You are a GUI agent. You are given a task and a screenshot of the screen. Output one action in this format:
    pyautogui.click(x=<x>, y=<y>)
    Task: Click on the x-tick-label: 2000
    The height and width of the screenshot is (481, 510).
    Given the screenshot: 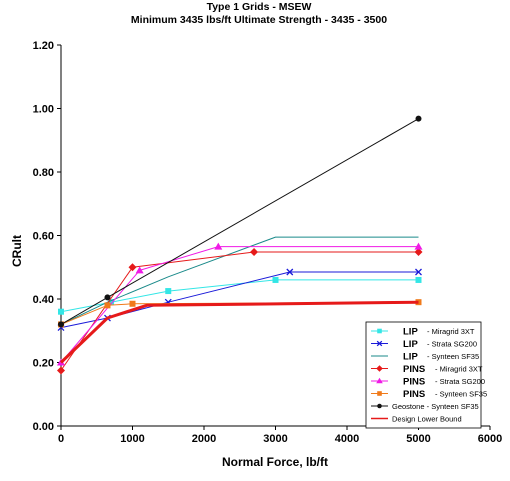 What is the action you would take?
    pyautogui.click(x=204, y=439)
    